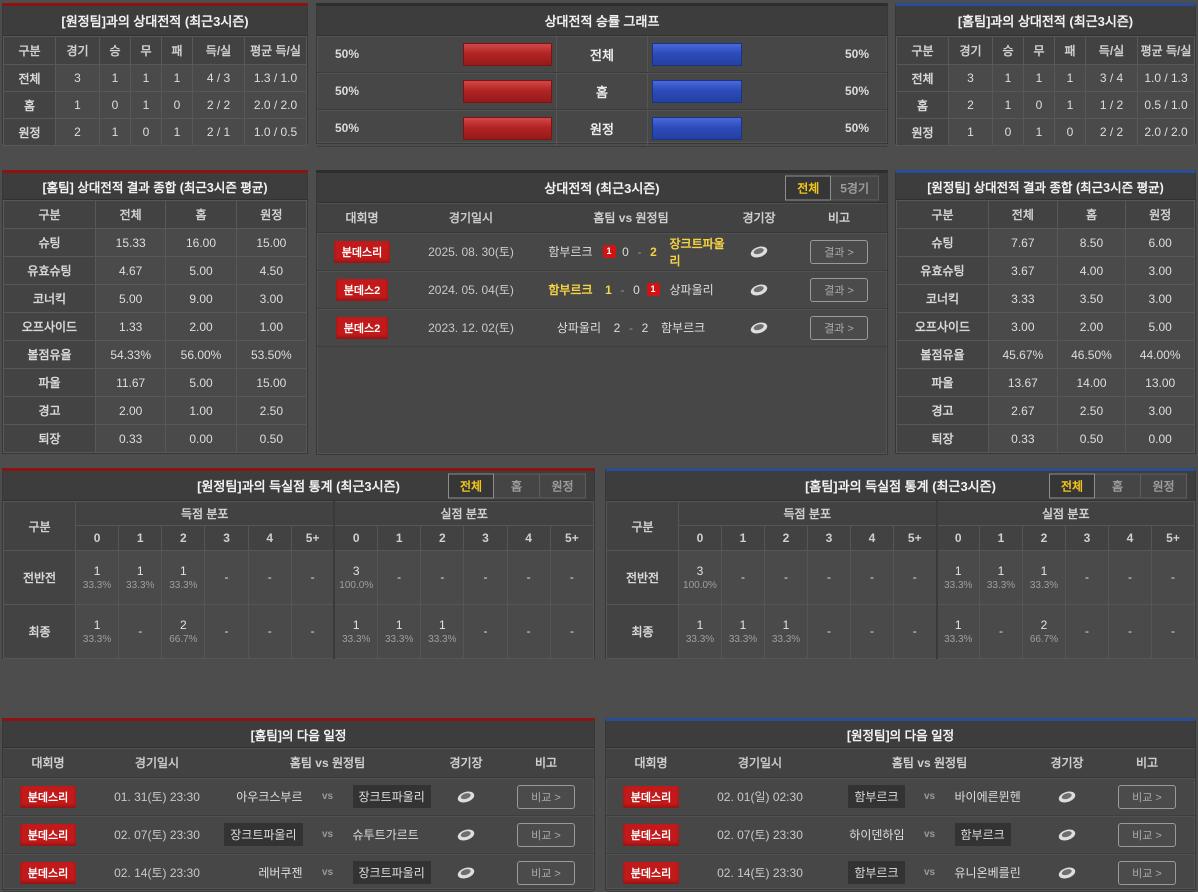 The image size is (1198, 892). What do you see at coordinates (218, 132) in the screenshot?
I see `stat-cell: 2 / 1` at bounding box center [218, 132].